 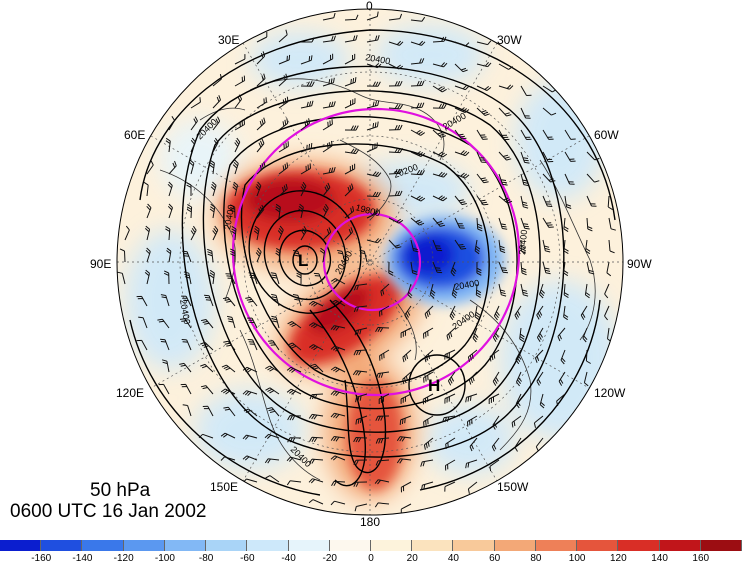 I want to click on colorbar-tick: -160, so click(x=41, y=558).